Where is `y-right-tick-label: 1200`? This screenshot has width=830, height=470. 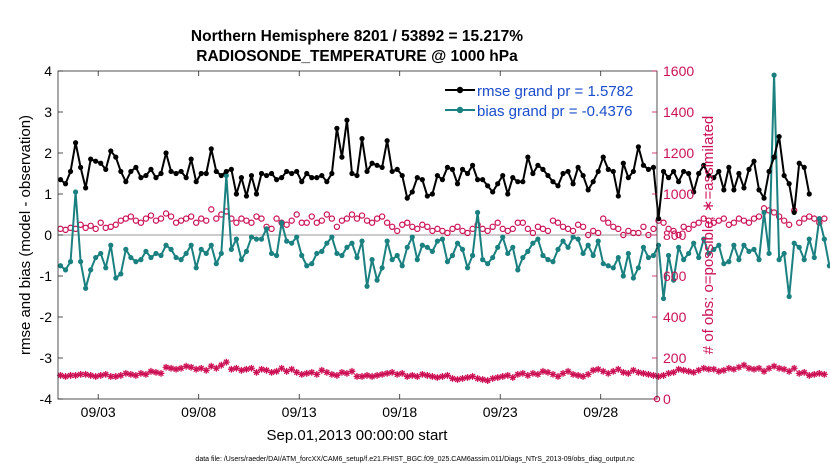
y-right-tick-label: 1200 is located at coordinates (678, 153).